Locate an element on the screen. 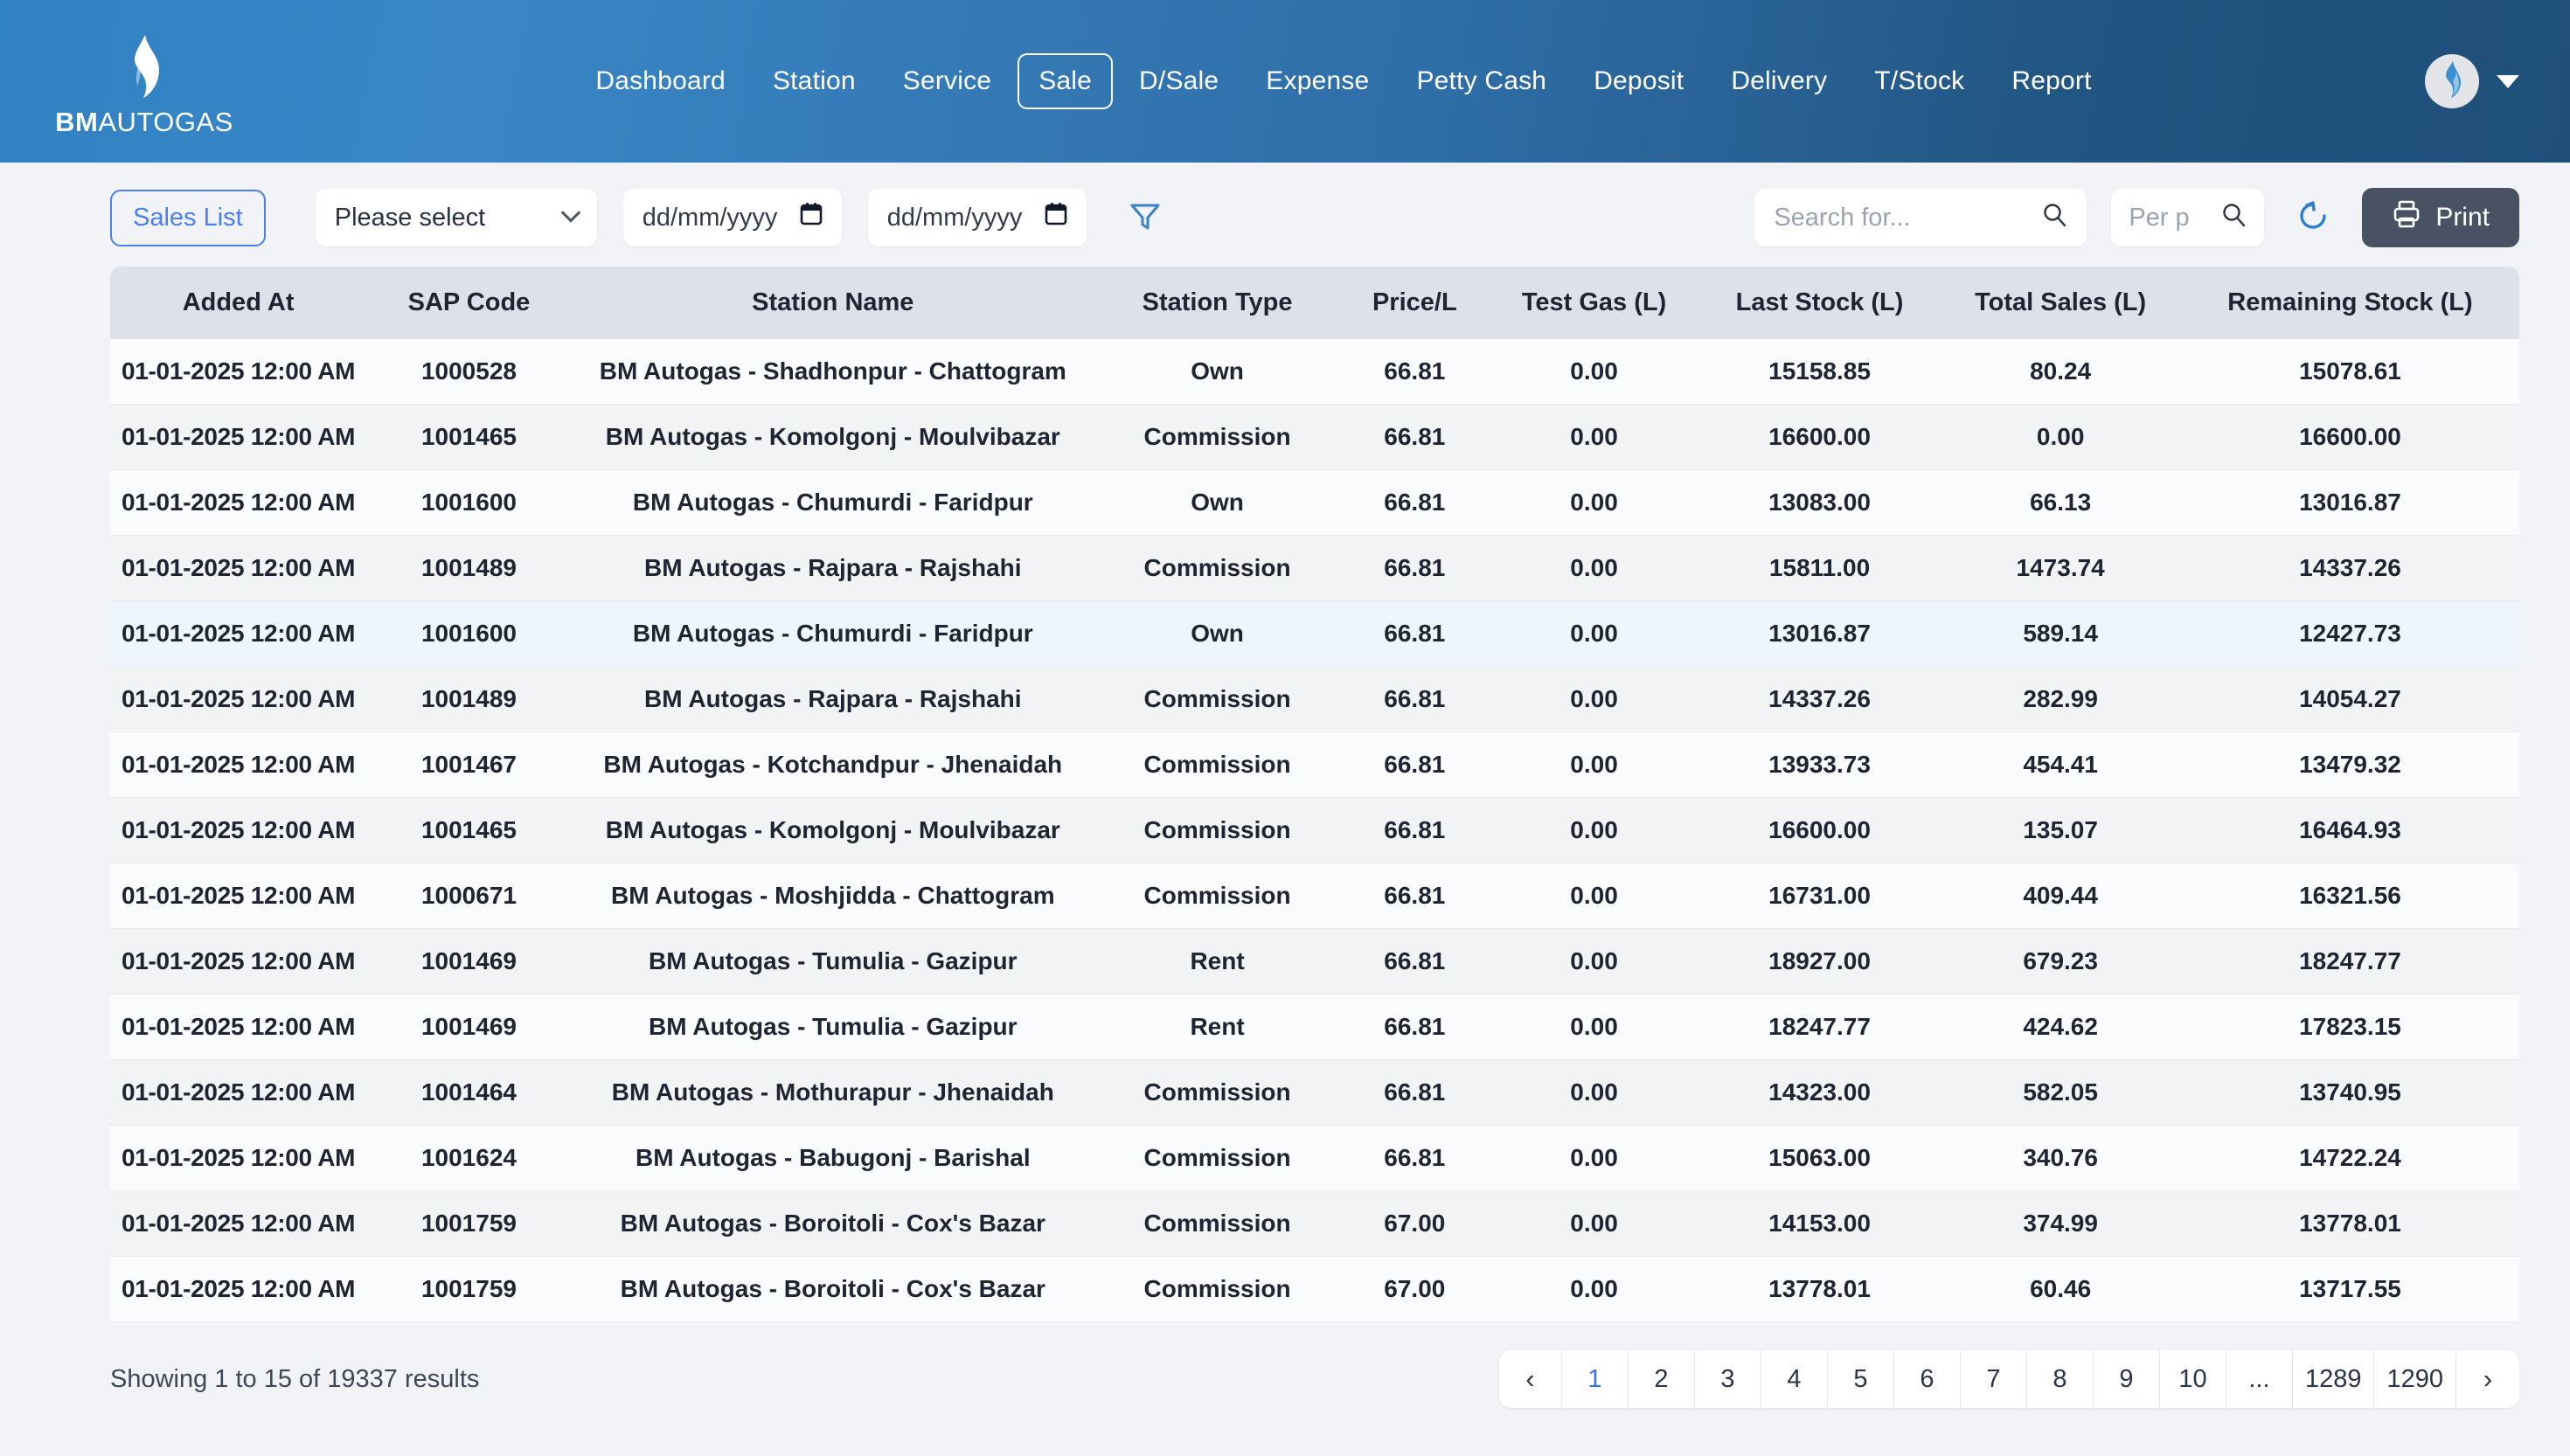  avatar is located at coordinates (2452, 81).